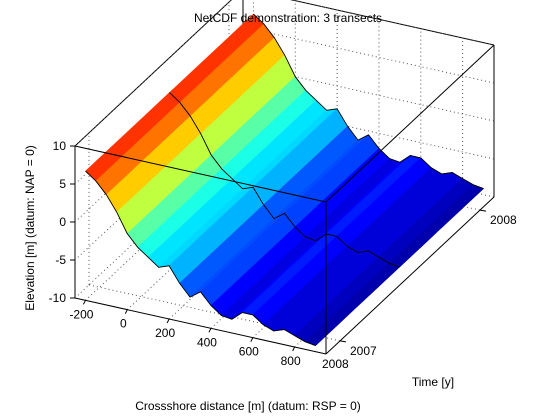 The image size is (560, 420). Describe the element at coordinates (60, 146) in the screenshot. I see `z-tick-label: 10` at that location.